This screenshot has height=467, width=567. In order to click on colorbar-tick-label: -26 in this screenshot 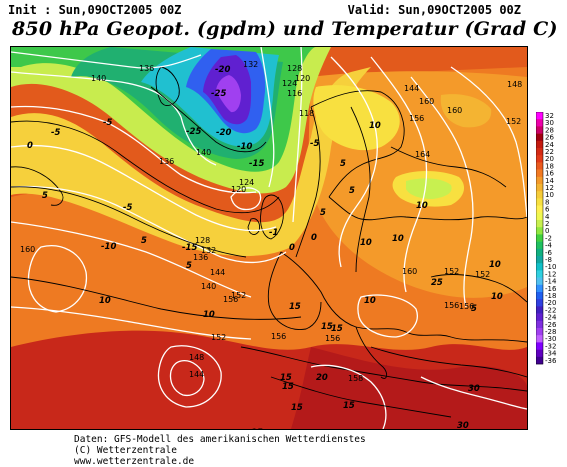, I will do `click(551, 325)`.